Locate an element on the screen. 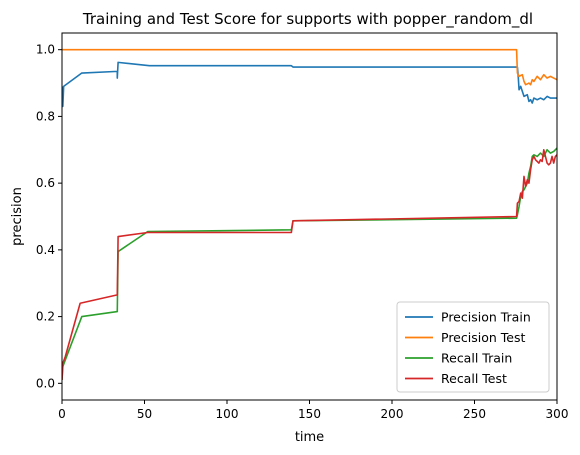  x-tick-label: 150 is located at coordinates (309, 414).